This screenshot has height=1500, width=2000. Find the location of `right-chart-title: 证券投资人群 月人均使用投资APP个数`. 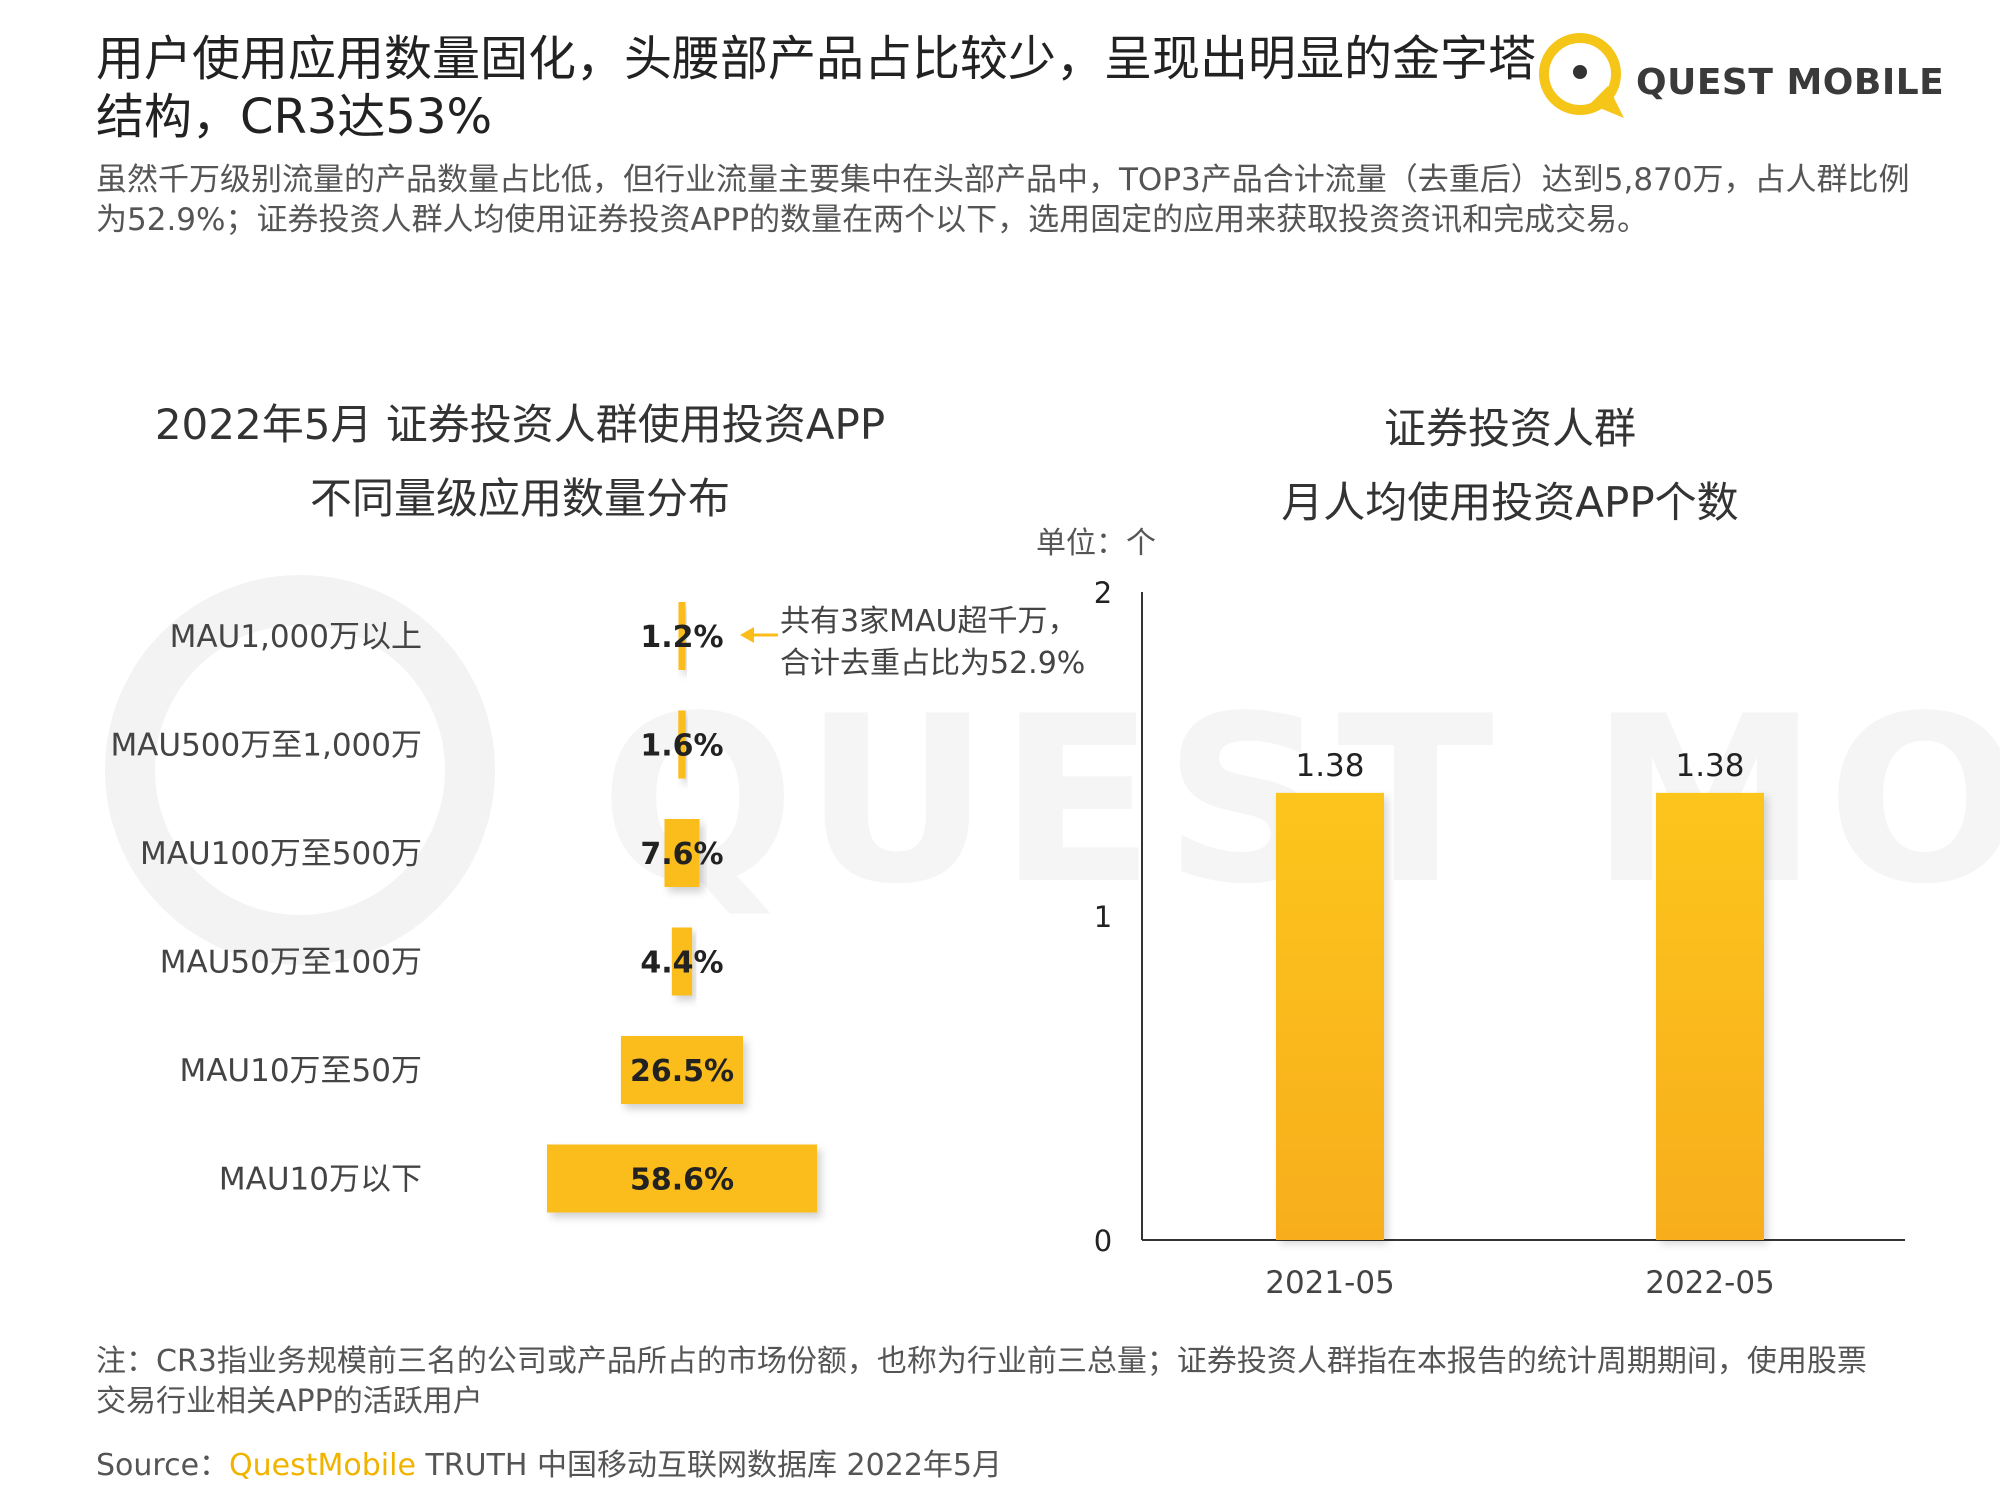

right-chart-title: 证券投资人群 月人均使用投资APP个数 is located at coordinates (1510, 466).